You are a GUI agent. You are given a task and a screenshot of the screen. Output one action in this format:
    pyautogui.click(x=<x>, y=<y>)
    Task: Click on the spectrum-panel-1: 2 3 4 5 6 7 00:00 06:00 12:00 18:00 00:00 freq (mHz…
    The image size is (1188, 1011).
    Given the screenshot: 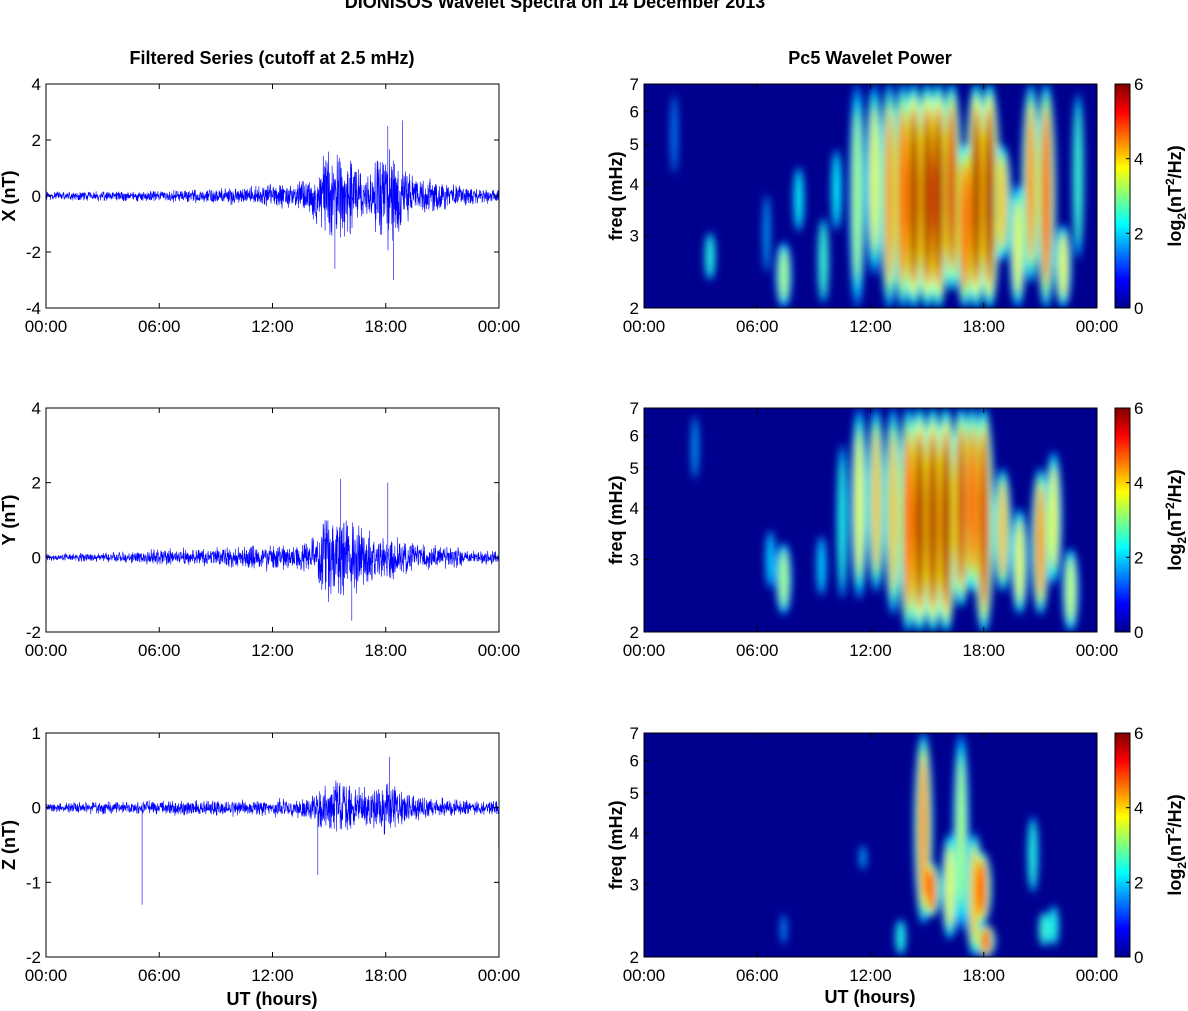 What is the action you would take?
    pyautogui.click(x=897, y=205)
    